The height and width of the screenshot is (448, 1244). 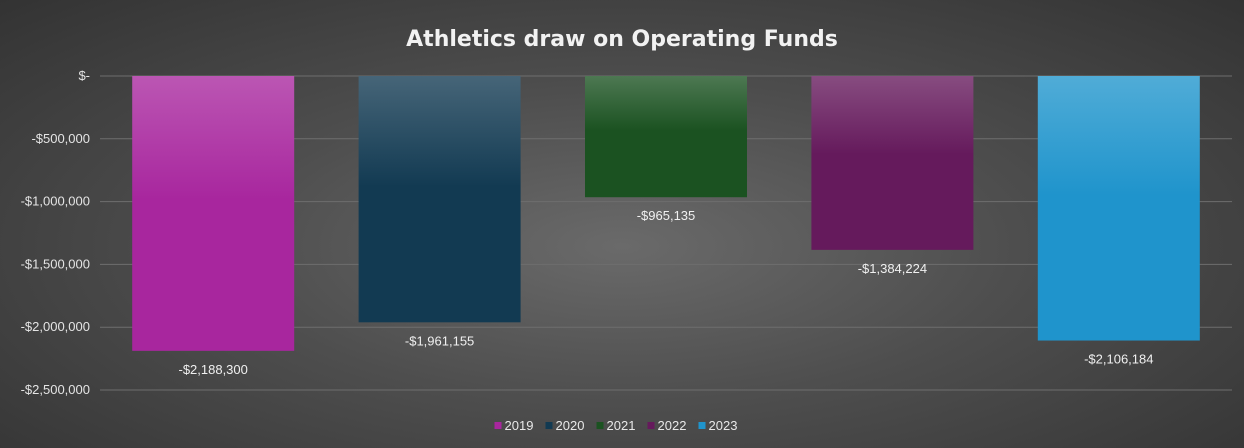 What do you see at coordinates (666, 137) in the screenshot?
I see `bar-2021` at bounding box center [666, 137].